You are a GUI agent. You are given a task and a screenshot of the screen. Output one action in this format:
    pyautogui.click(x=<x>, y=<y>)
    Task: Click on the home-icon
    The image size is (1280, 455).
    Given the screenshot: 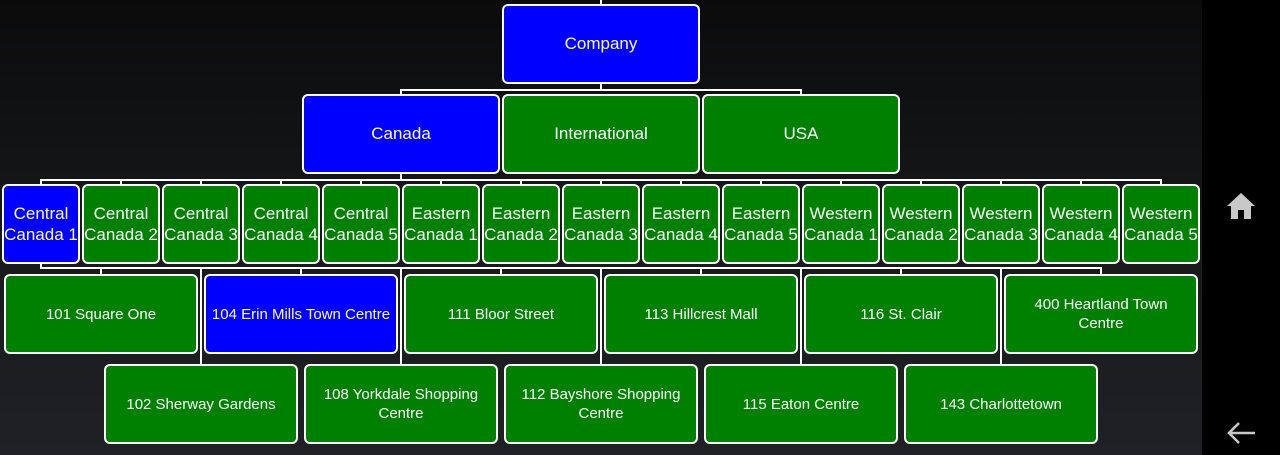 What is the action you would take?
    pyautogui.click(x=1241, y=206)
    